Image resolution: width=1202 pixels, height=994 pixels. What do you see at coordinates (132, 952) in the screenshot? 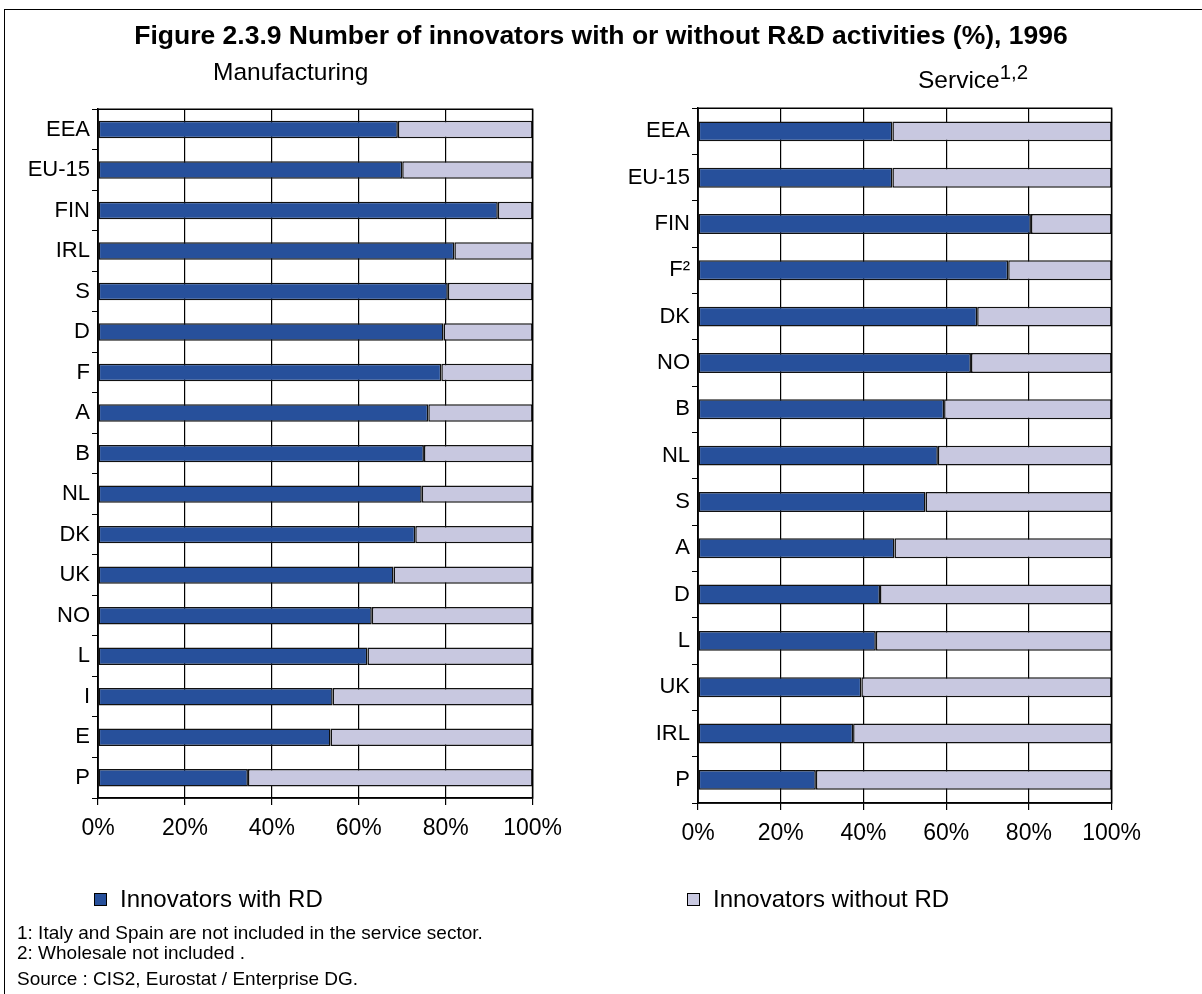
I see `text: 2: Wholesale not included .` at bounding box center [132, 952].